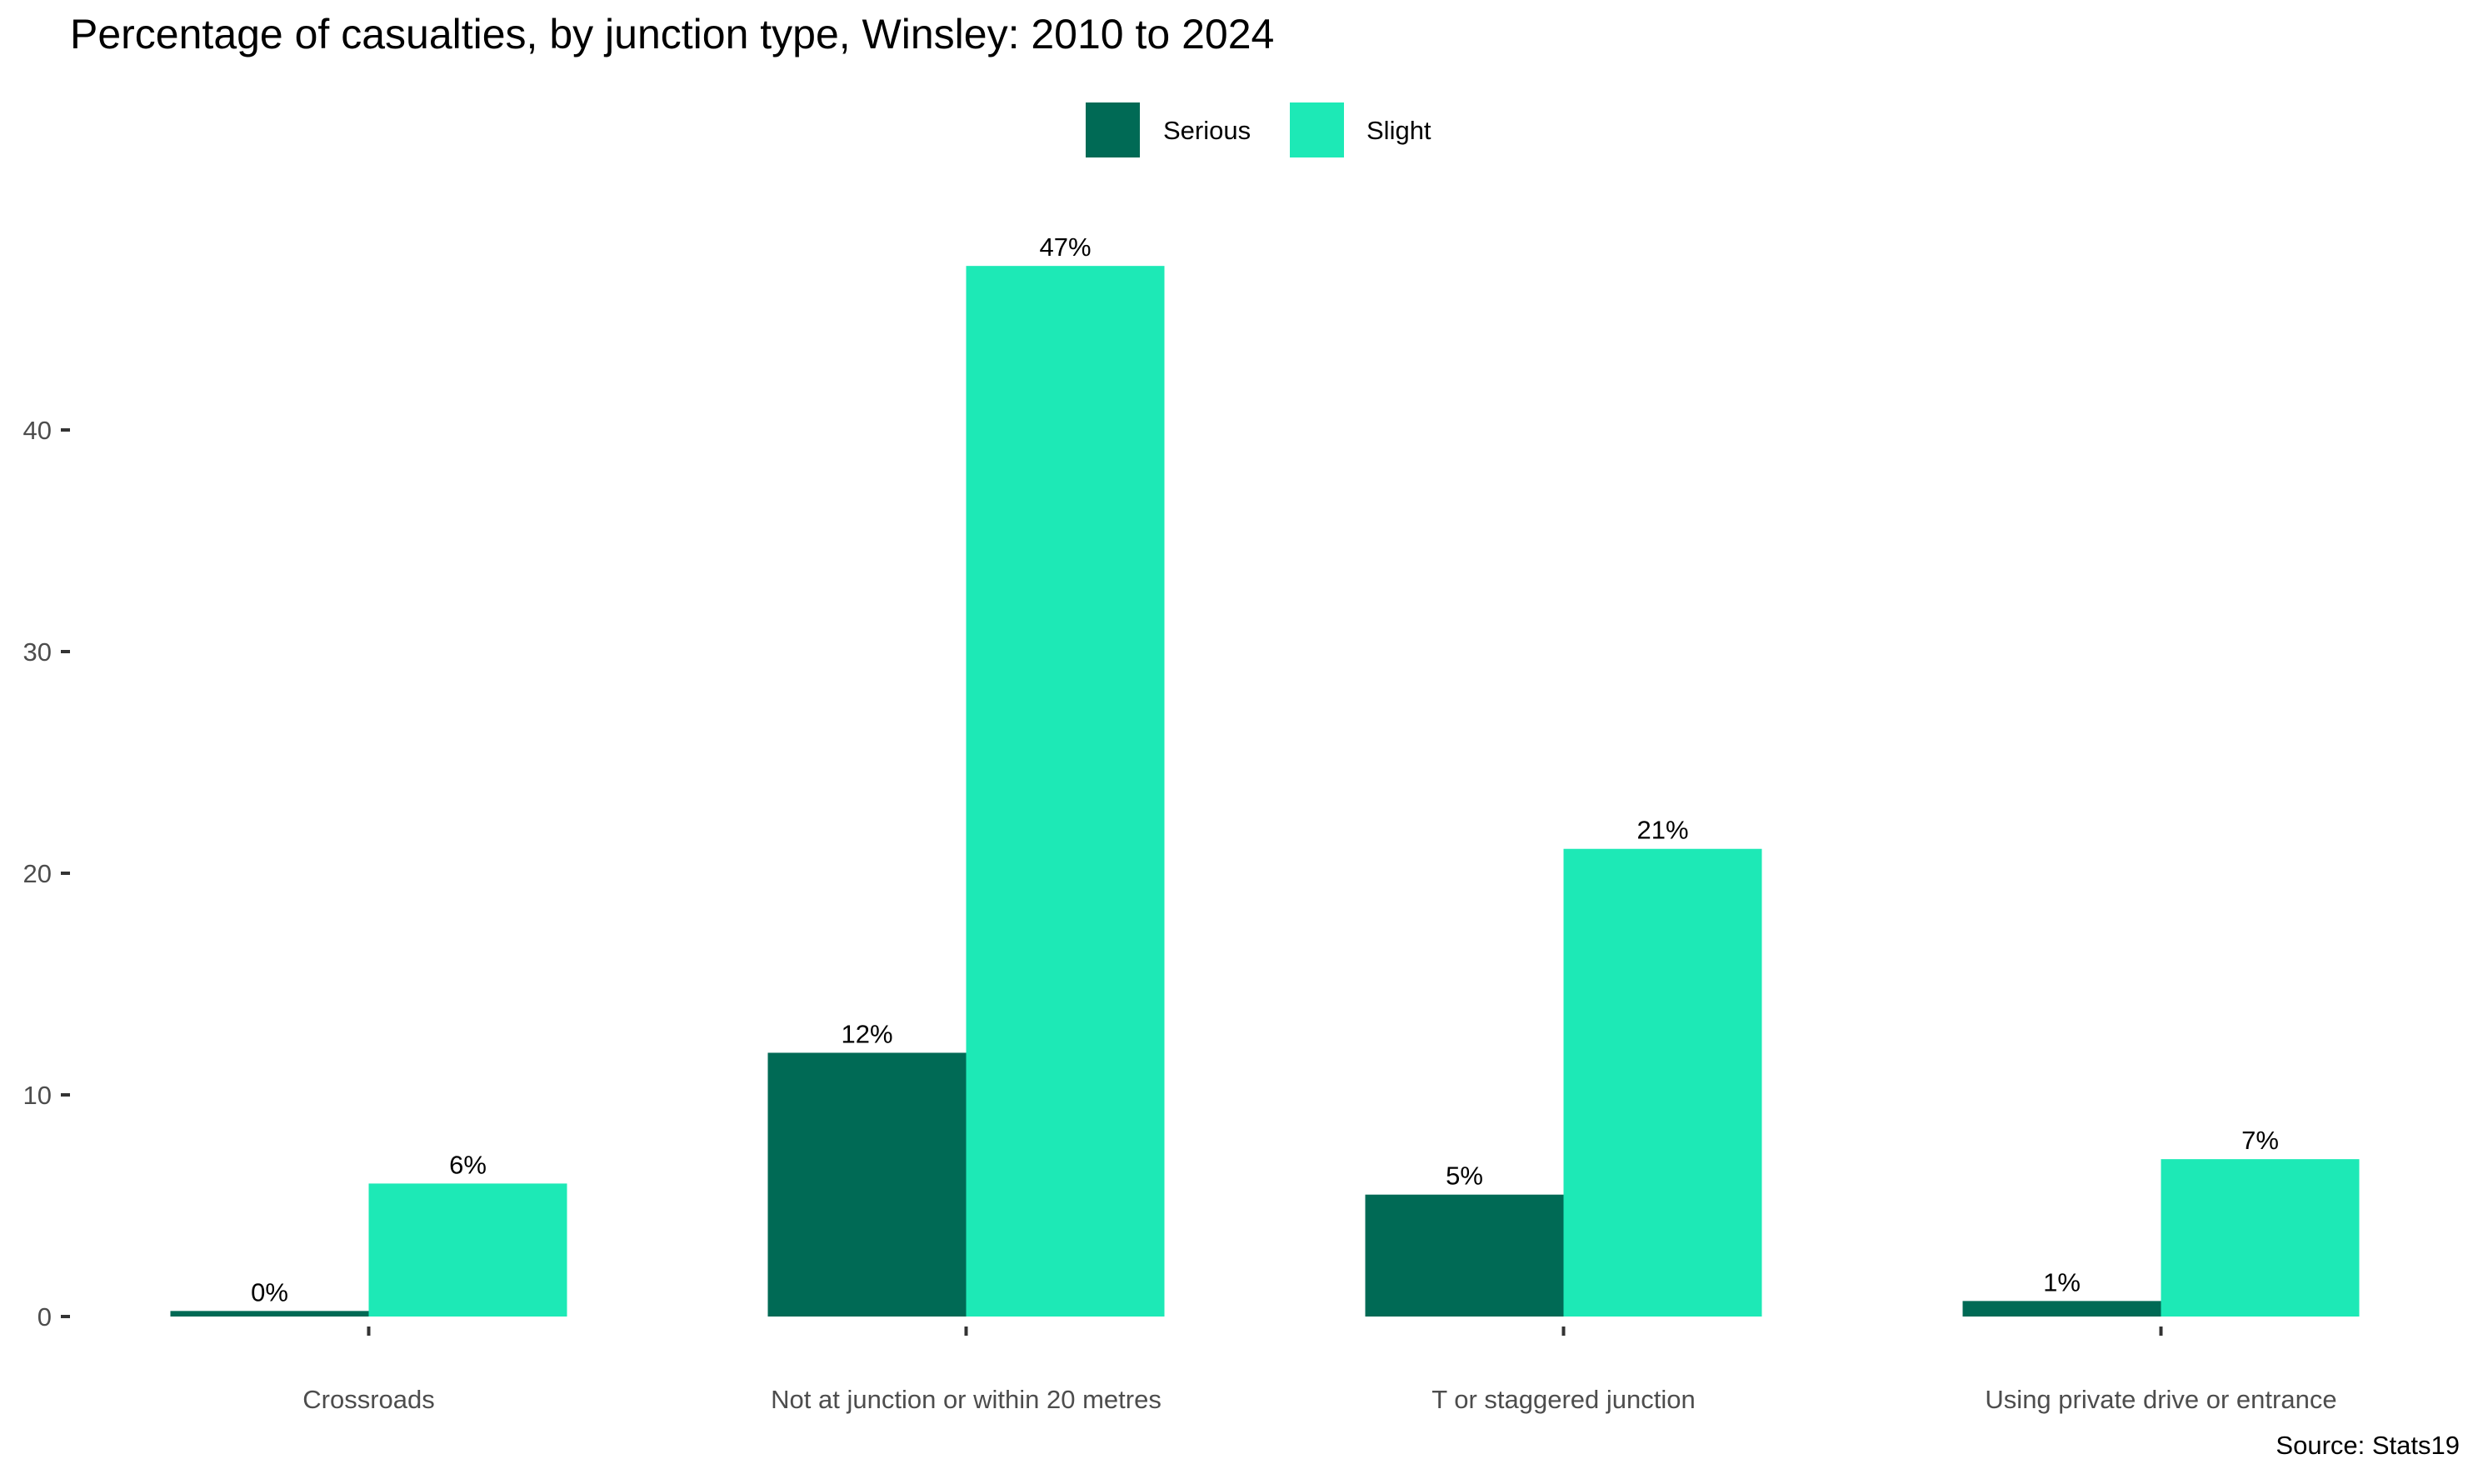 This screenshot has width=2473, height=1484. Describe the element at coordinates (368, 1399) in the screenshot. I see `x-tick-label: Crossroads` at that location.